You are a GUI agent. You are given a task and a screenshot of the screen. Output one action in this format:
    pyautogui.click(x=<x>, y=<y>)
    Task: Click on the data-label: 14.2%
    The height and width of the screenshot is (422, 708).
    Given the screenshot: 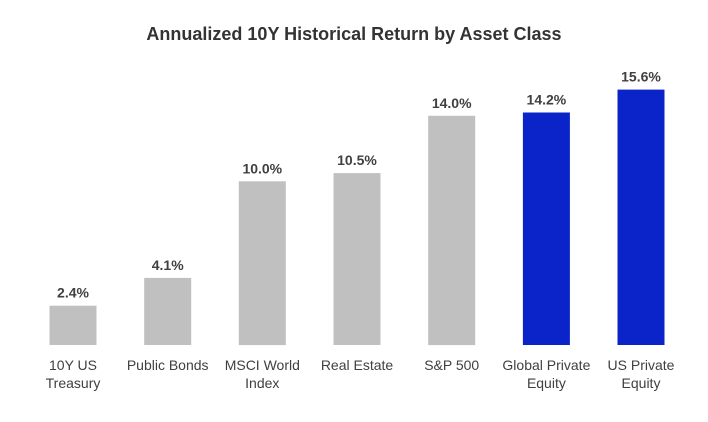 What is the action you would take?
    pyautogui.click(x=547, y=100)
    